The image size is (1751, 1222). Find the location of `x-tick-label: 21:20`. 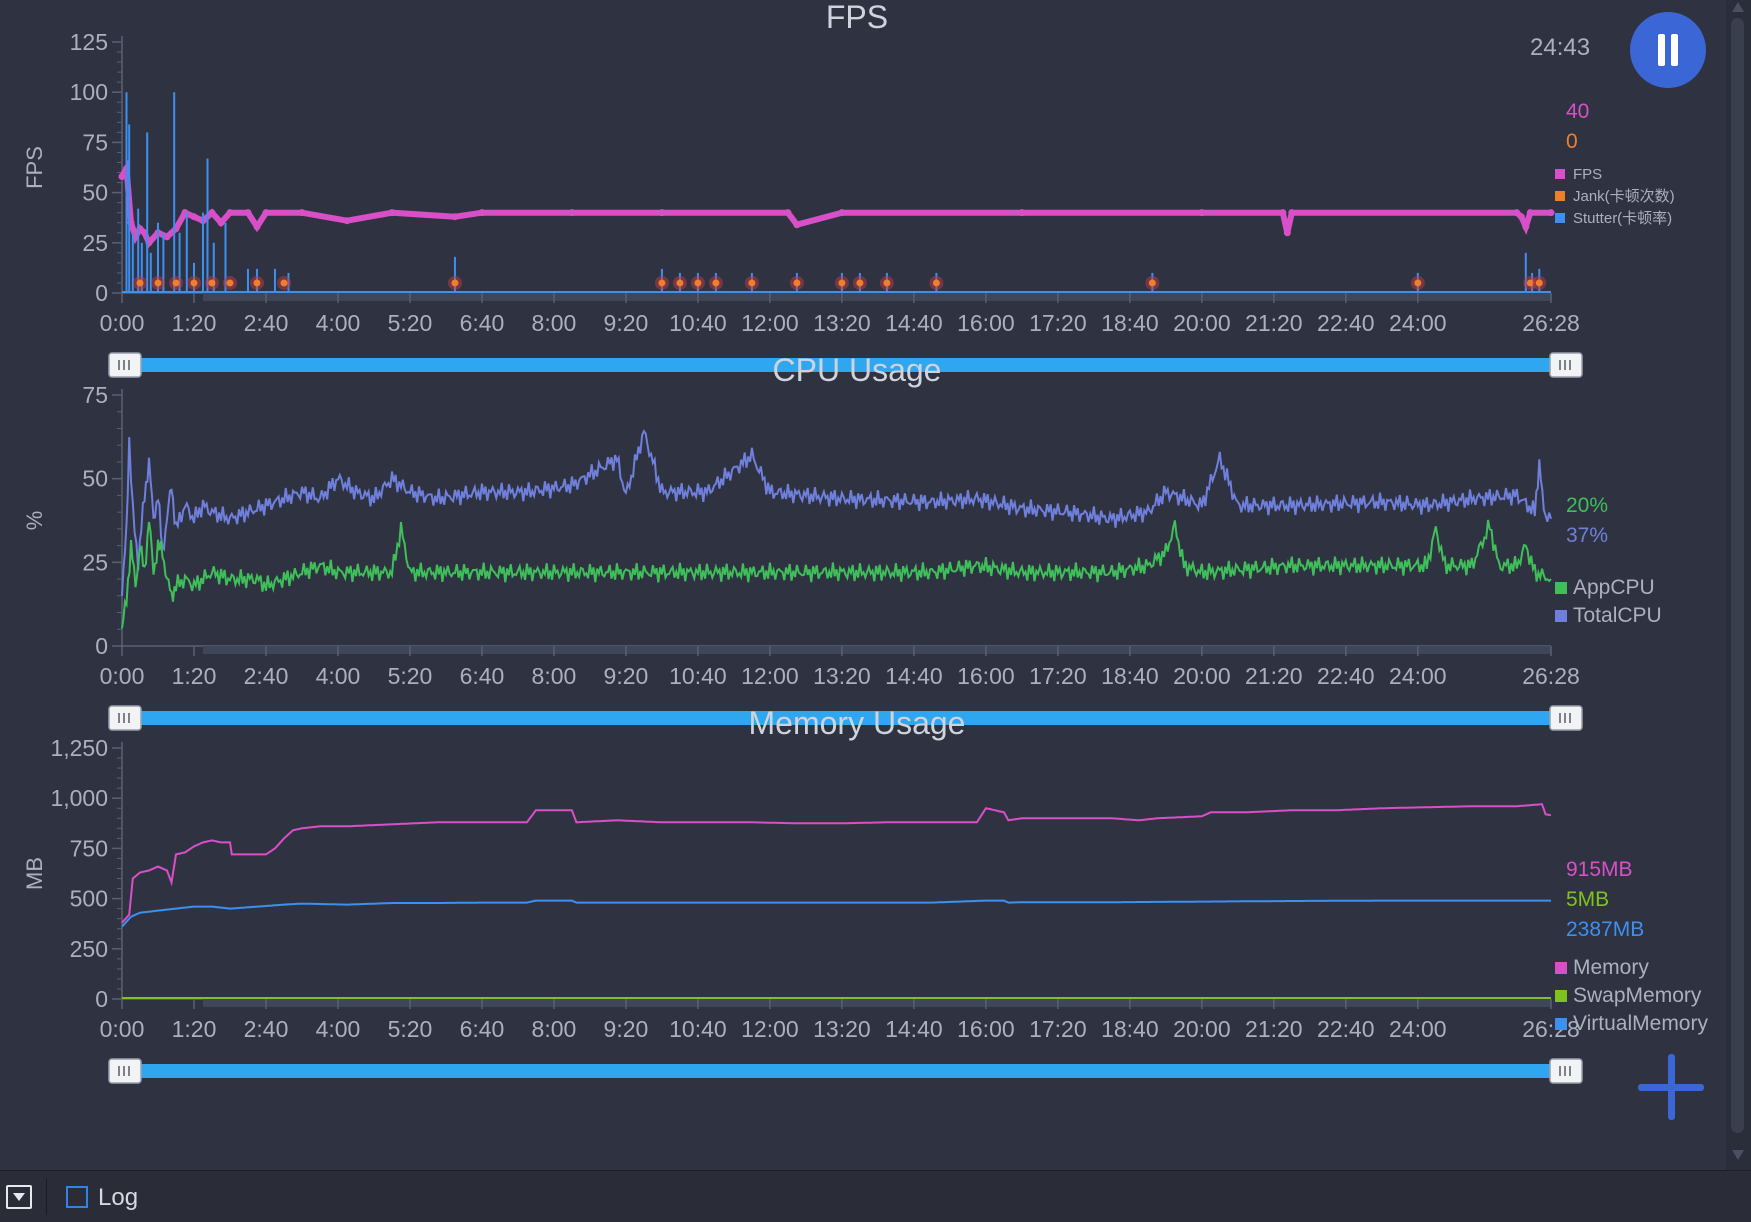

x-tick-label: 21:20 is located at coordinates (1274, 676).